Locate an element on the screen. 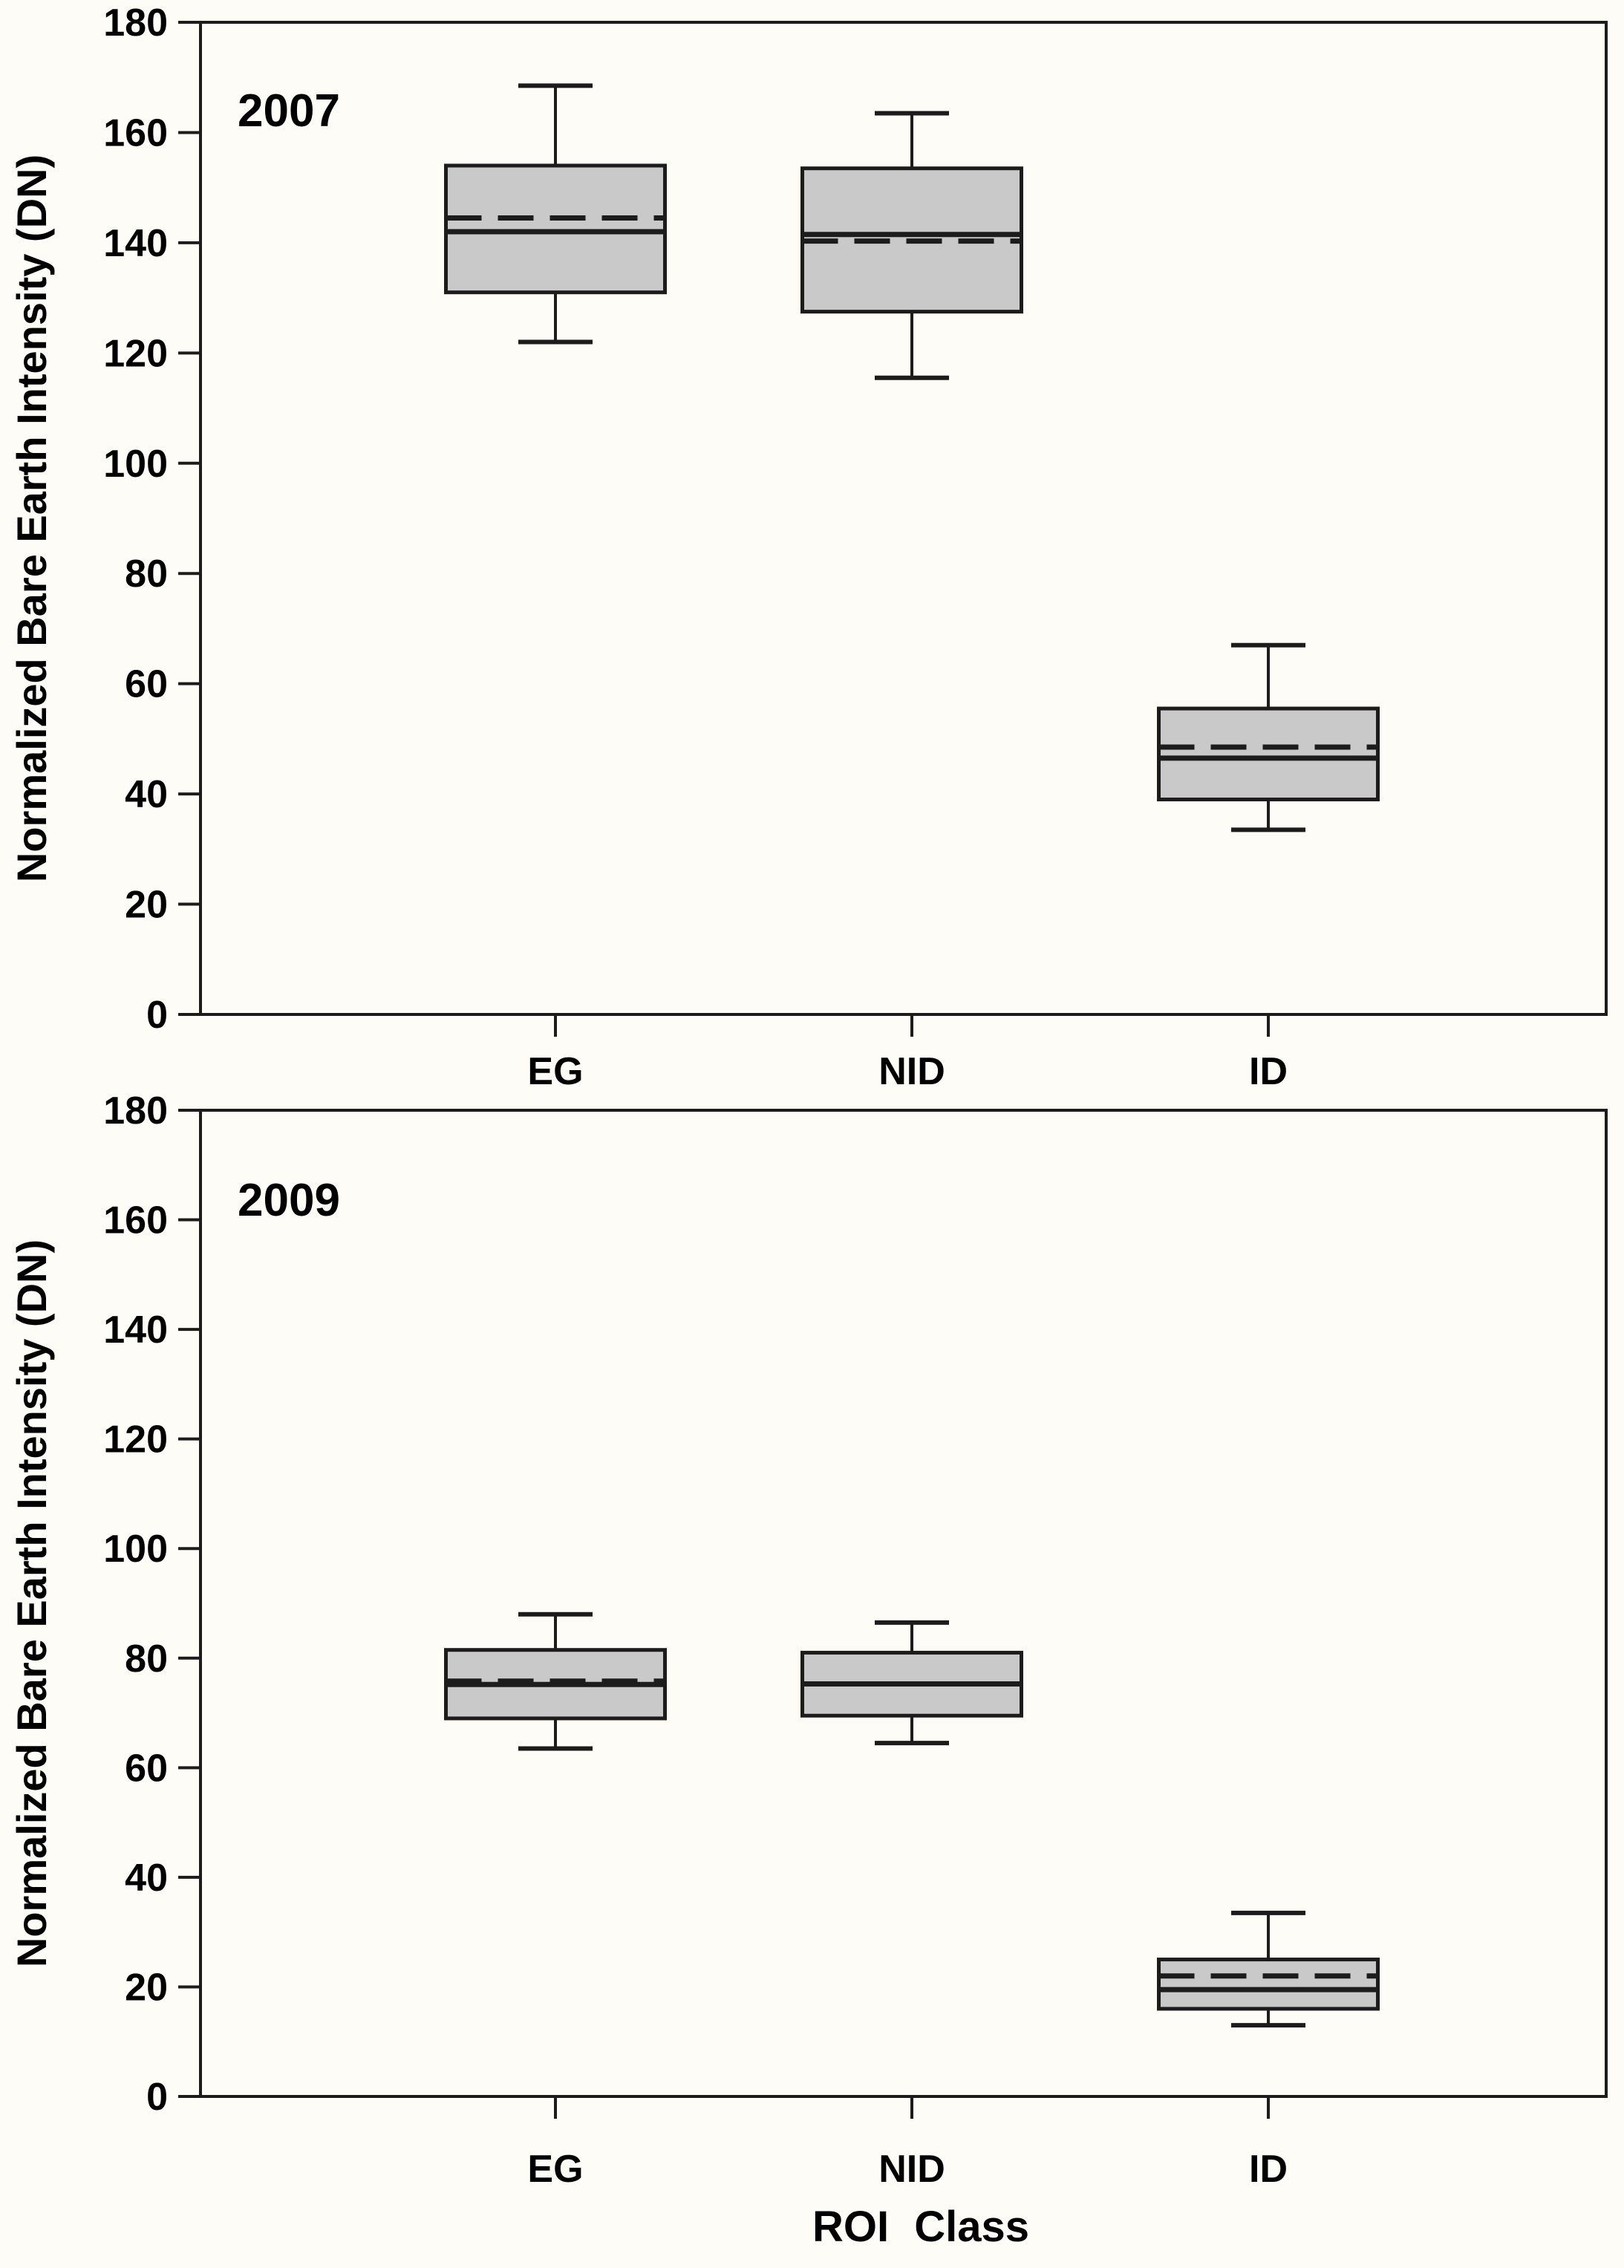 Image resolution: width=1624 pixels, height=2268 pixels. panel2-category-label-eg: EG is located at coordinates (555, 2169).